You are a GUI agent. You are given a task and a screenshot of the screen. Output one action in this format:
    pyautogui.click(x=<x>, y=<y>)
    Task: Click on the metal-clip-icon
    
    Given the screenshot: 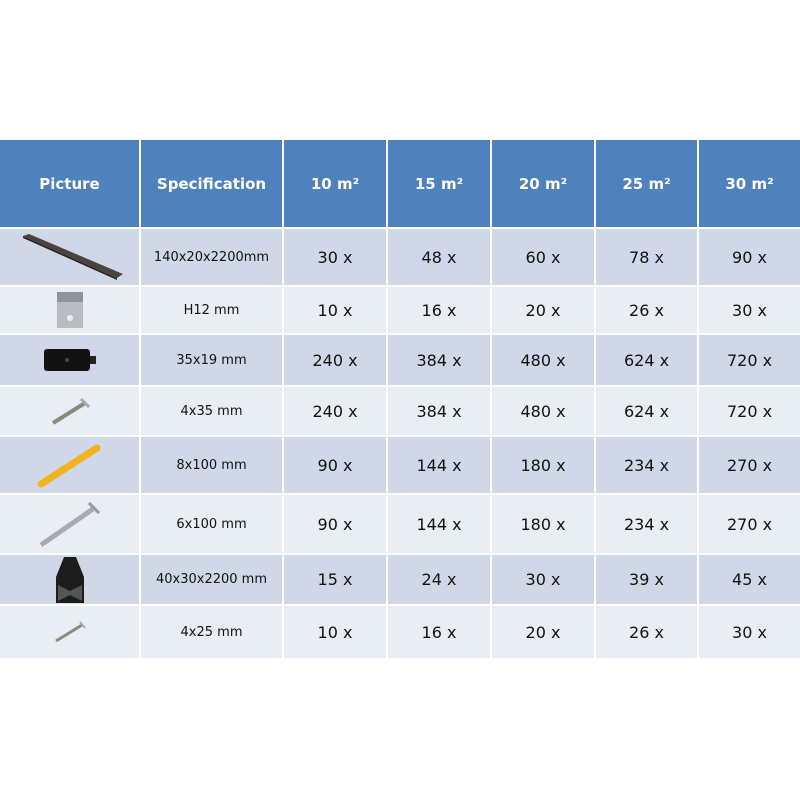 What is the action you would take?
    pyautogui.click(x=69, y=310)
    